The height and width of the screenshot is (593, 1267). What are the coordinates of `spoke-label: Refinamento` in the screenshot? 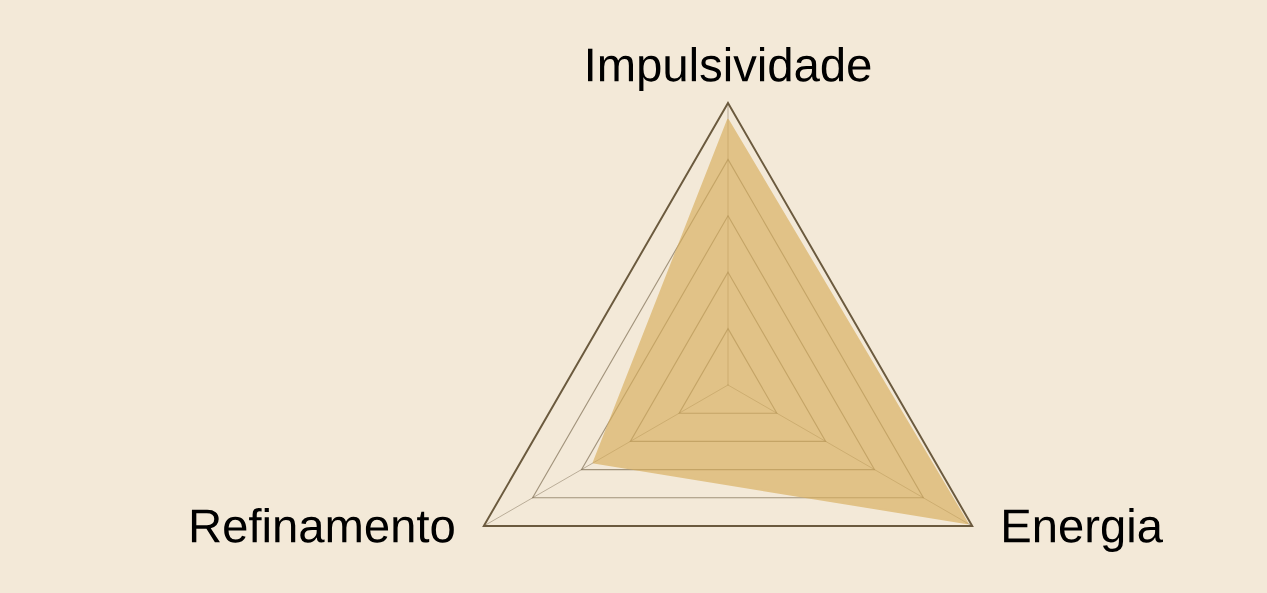 It's located at (322, 525).